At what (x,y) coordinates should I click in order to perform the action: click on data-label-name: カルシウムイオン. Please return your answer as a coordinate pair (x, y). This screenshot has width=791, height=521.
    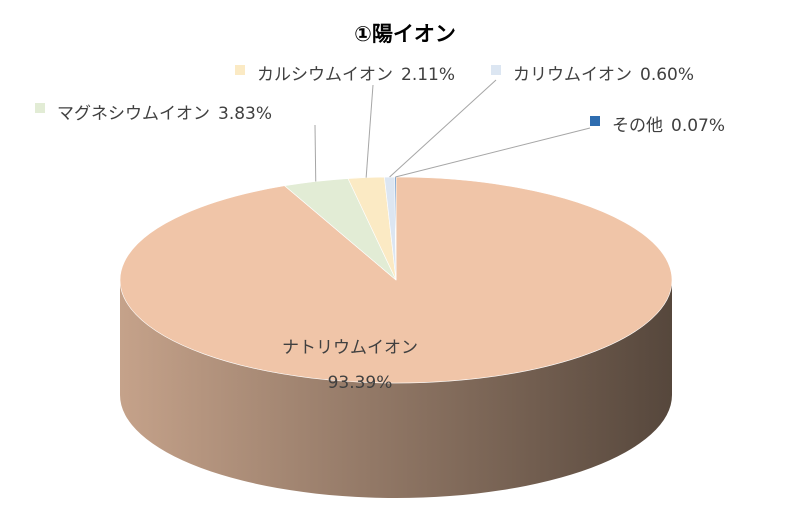
    Looking at the image, I should click on (325, 75).